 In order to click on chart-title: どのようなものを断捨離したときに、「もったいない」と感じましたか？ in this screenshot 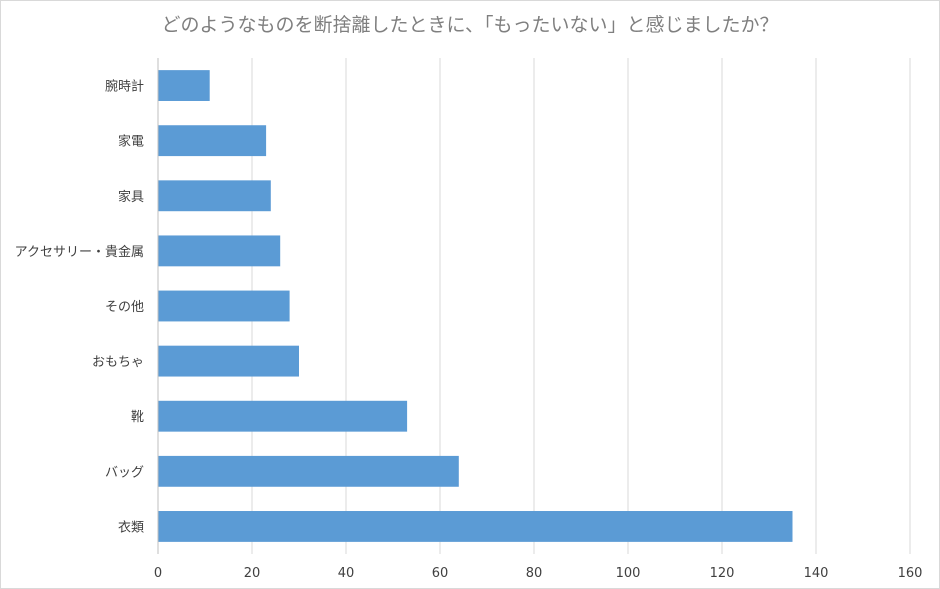, I will do `click(470, 25)`.